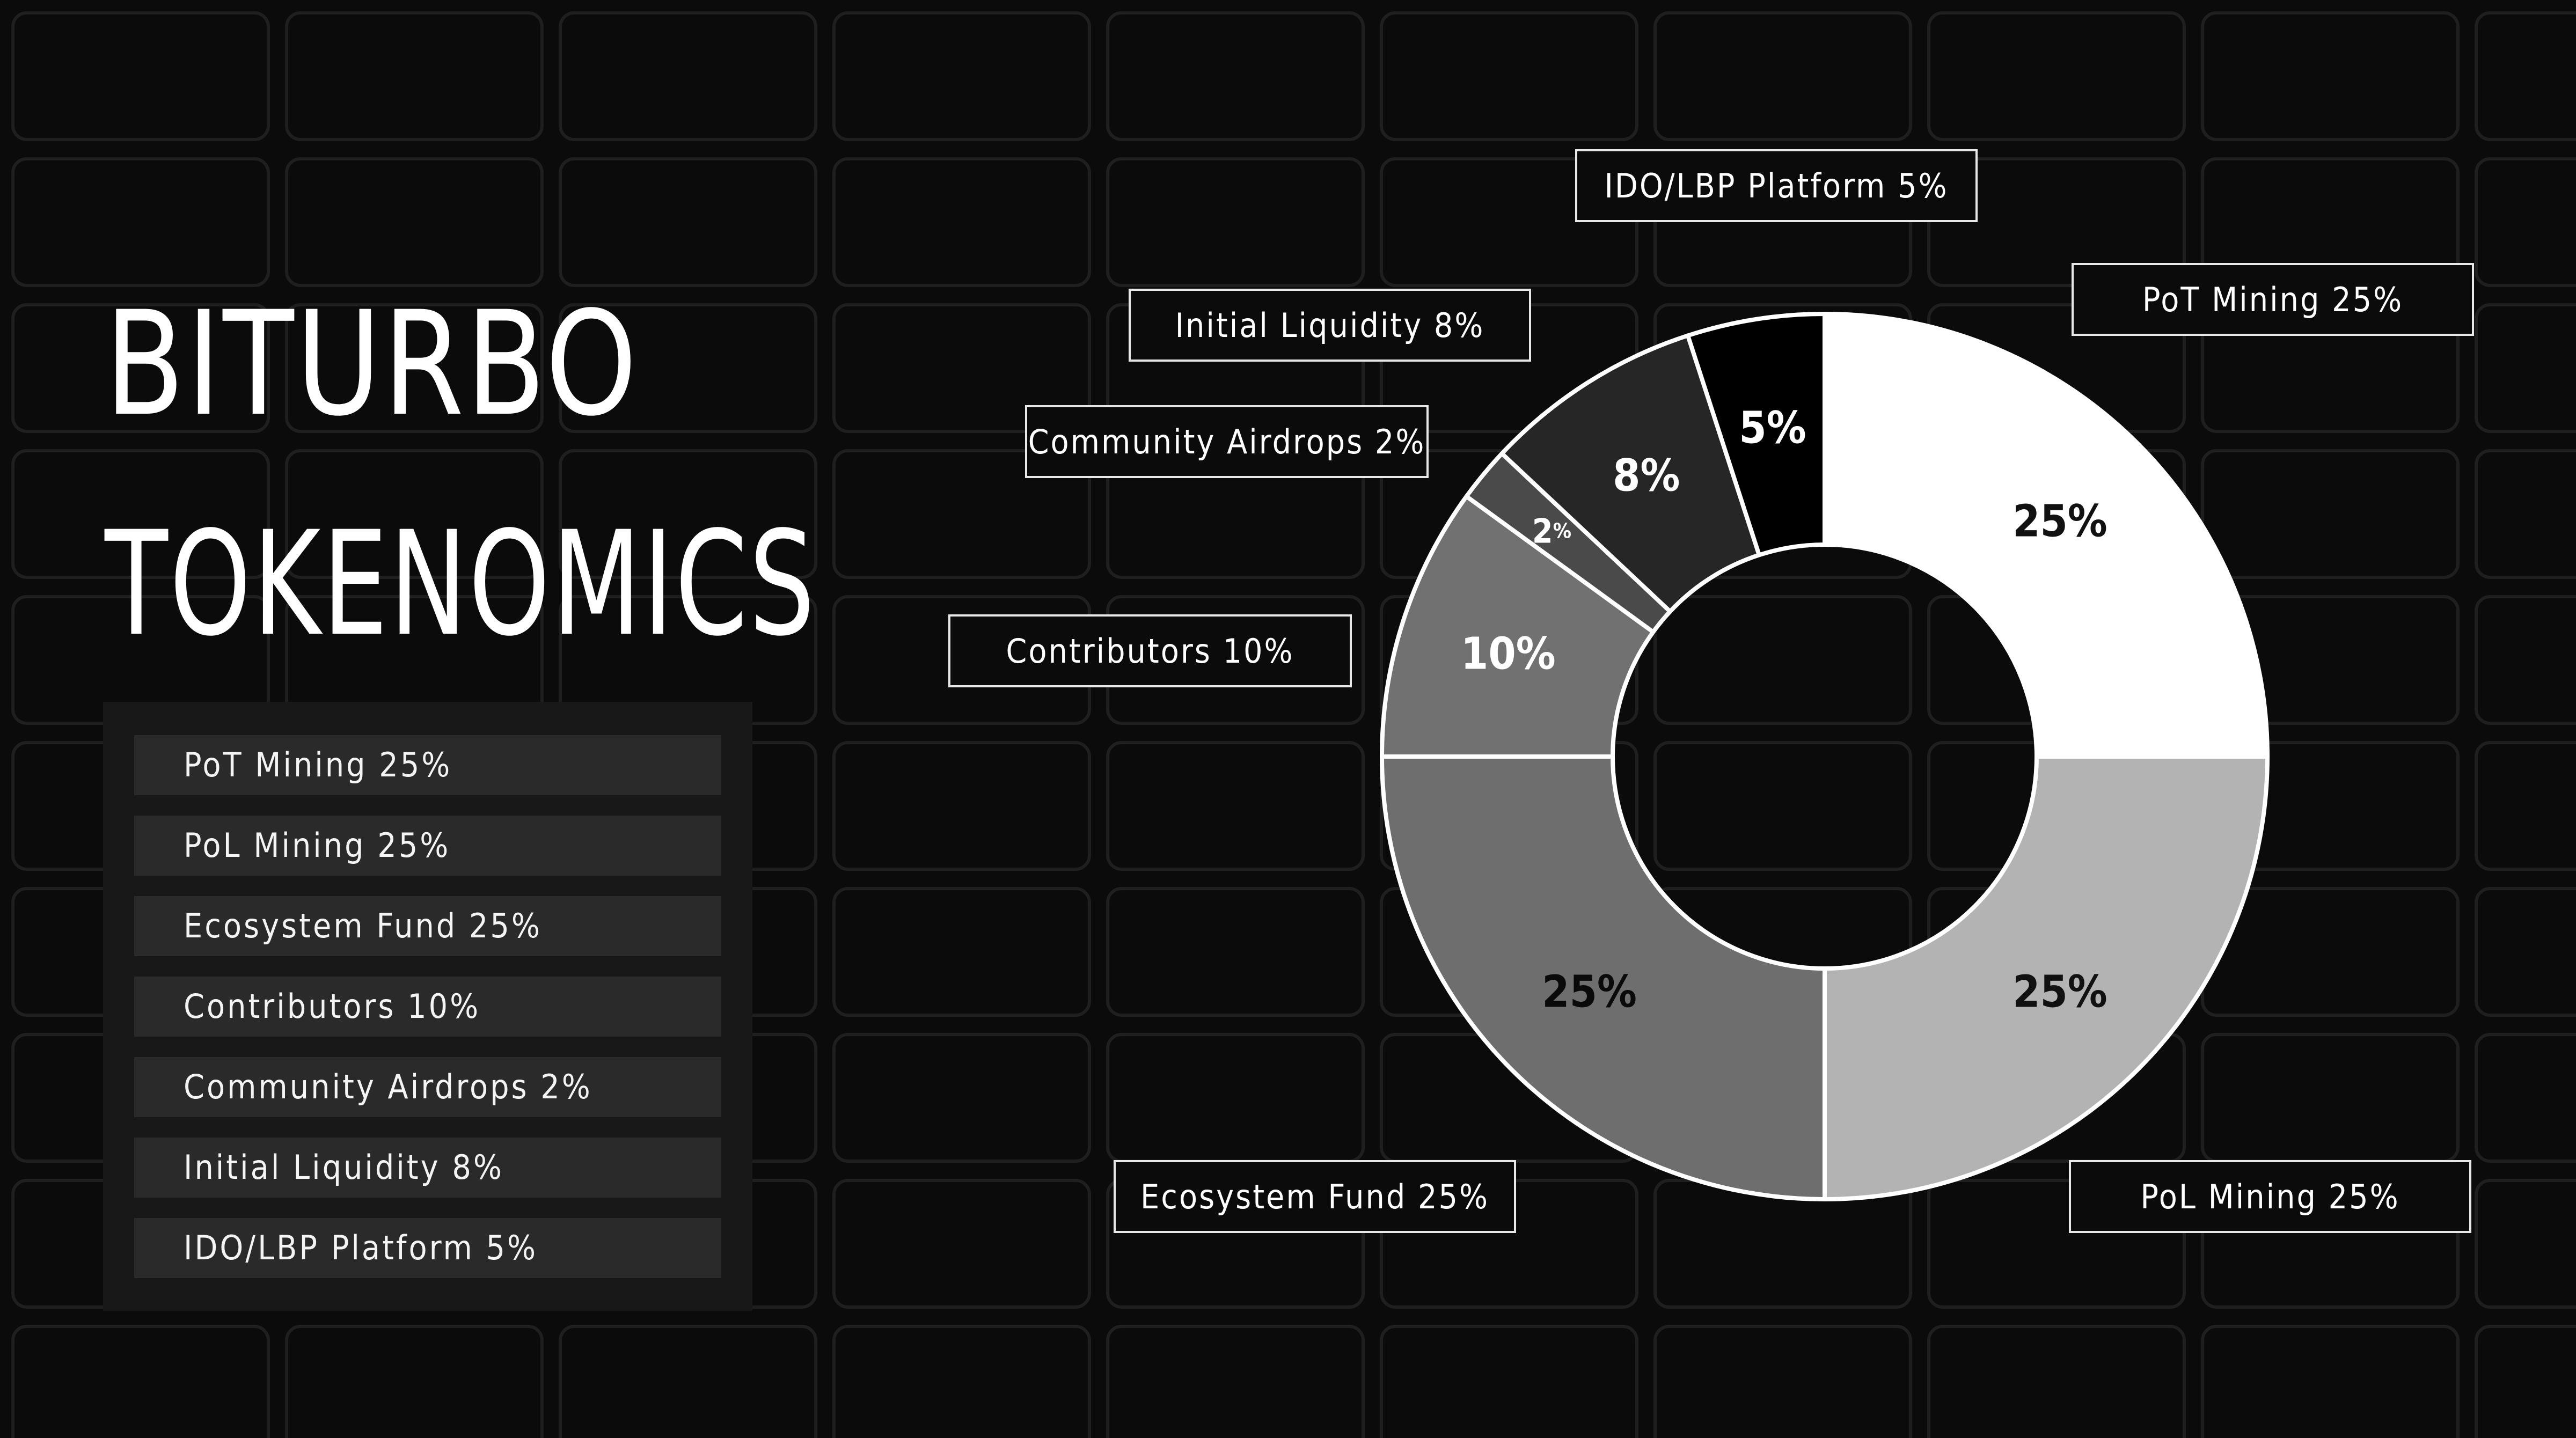 The image size is (2576, 1438). Describe the element at coordinates (1330, 325) in the screenshot. I see `callout-initial-liquidity: Initial Liquidity 8%` at that location.